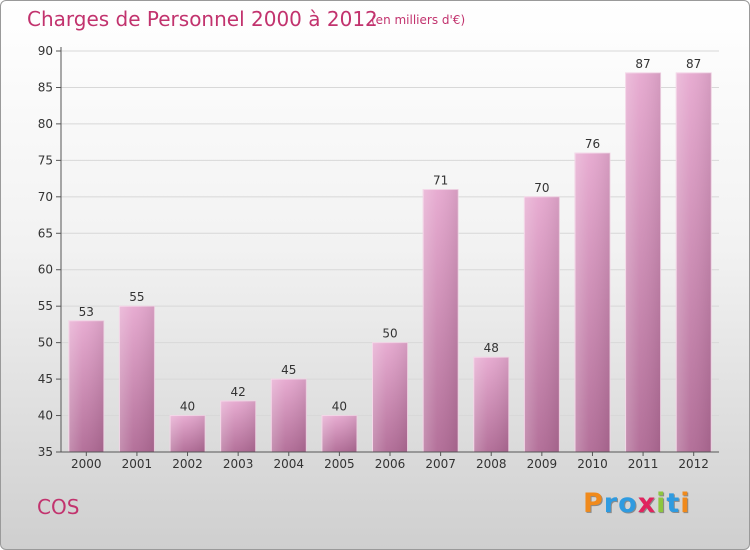 The width and height of the screenshot is (750, 550). I want to click on bar-shine-2002, so click(188, 433).